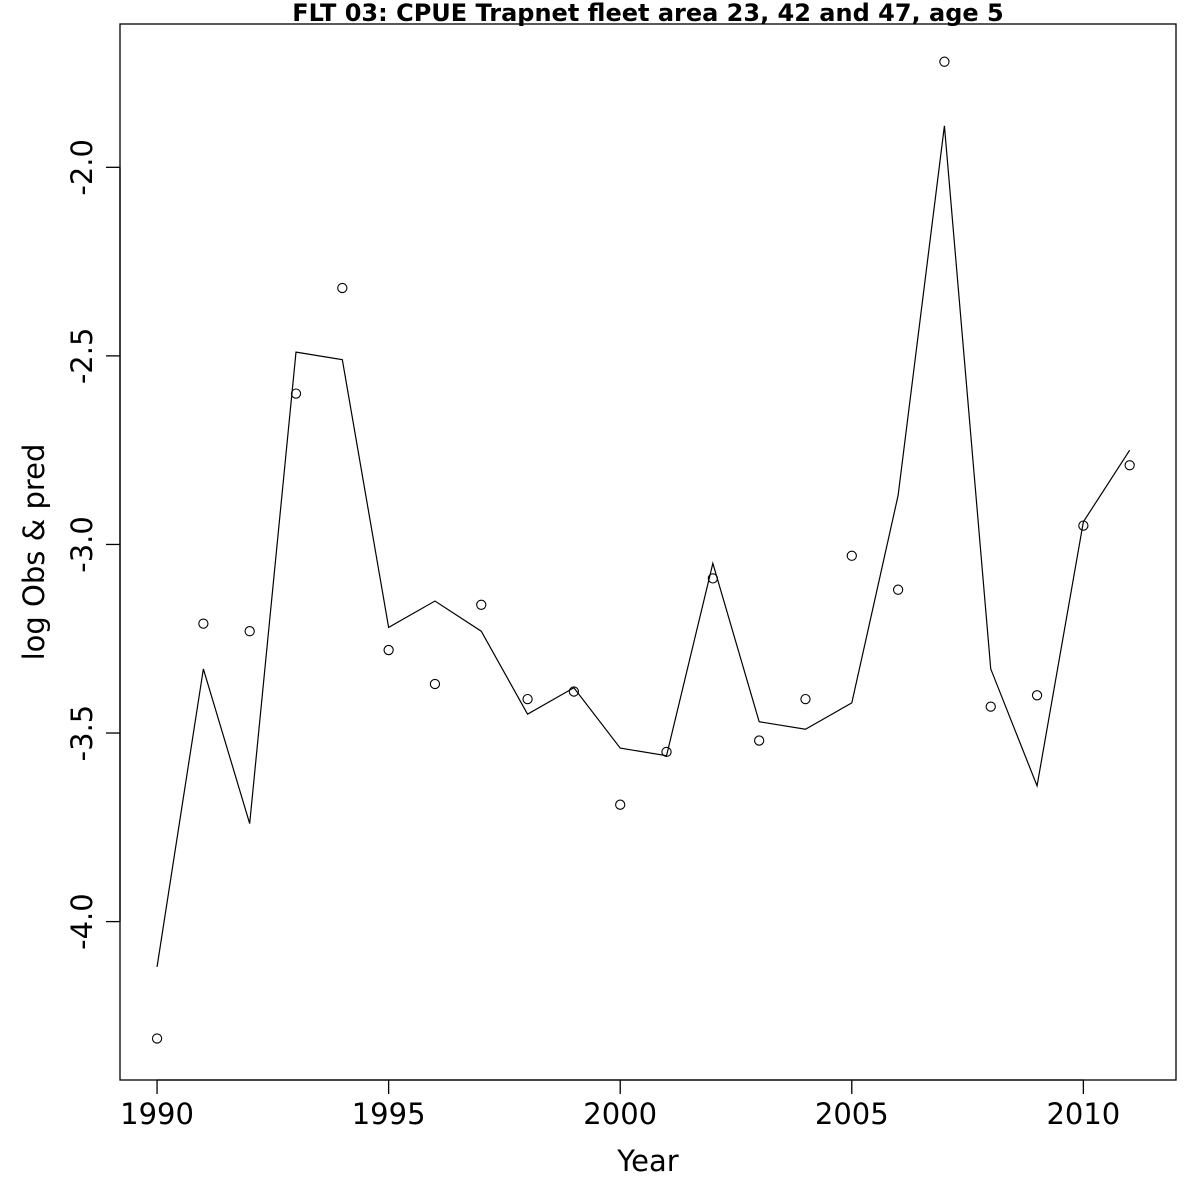 The height and width of the screenshot is (1200, 1200). What do you see at coordinates (620, 1114) in the screenshot?
I see `x-tick-label-2000: 2000` at bounding box center [620, 1114].